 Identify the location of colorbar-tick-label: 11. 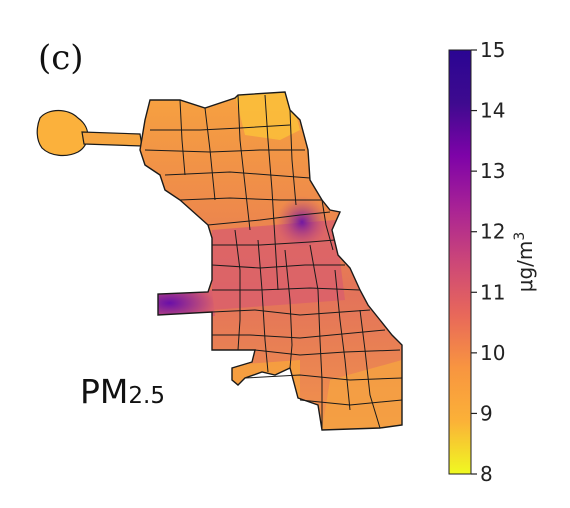
(492, 292).